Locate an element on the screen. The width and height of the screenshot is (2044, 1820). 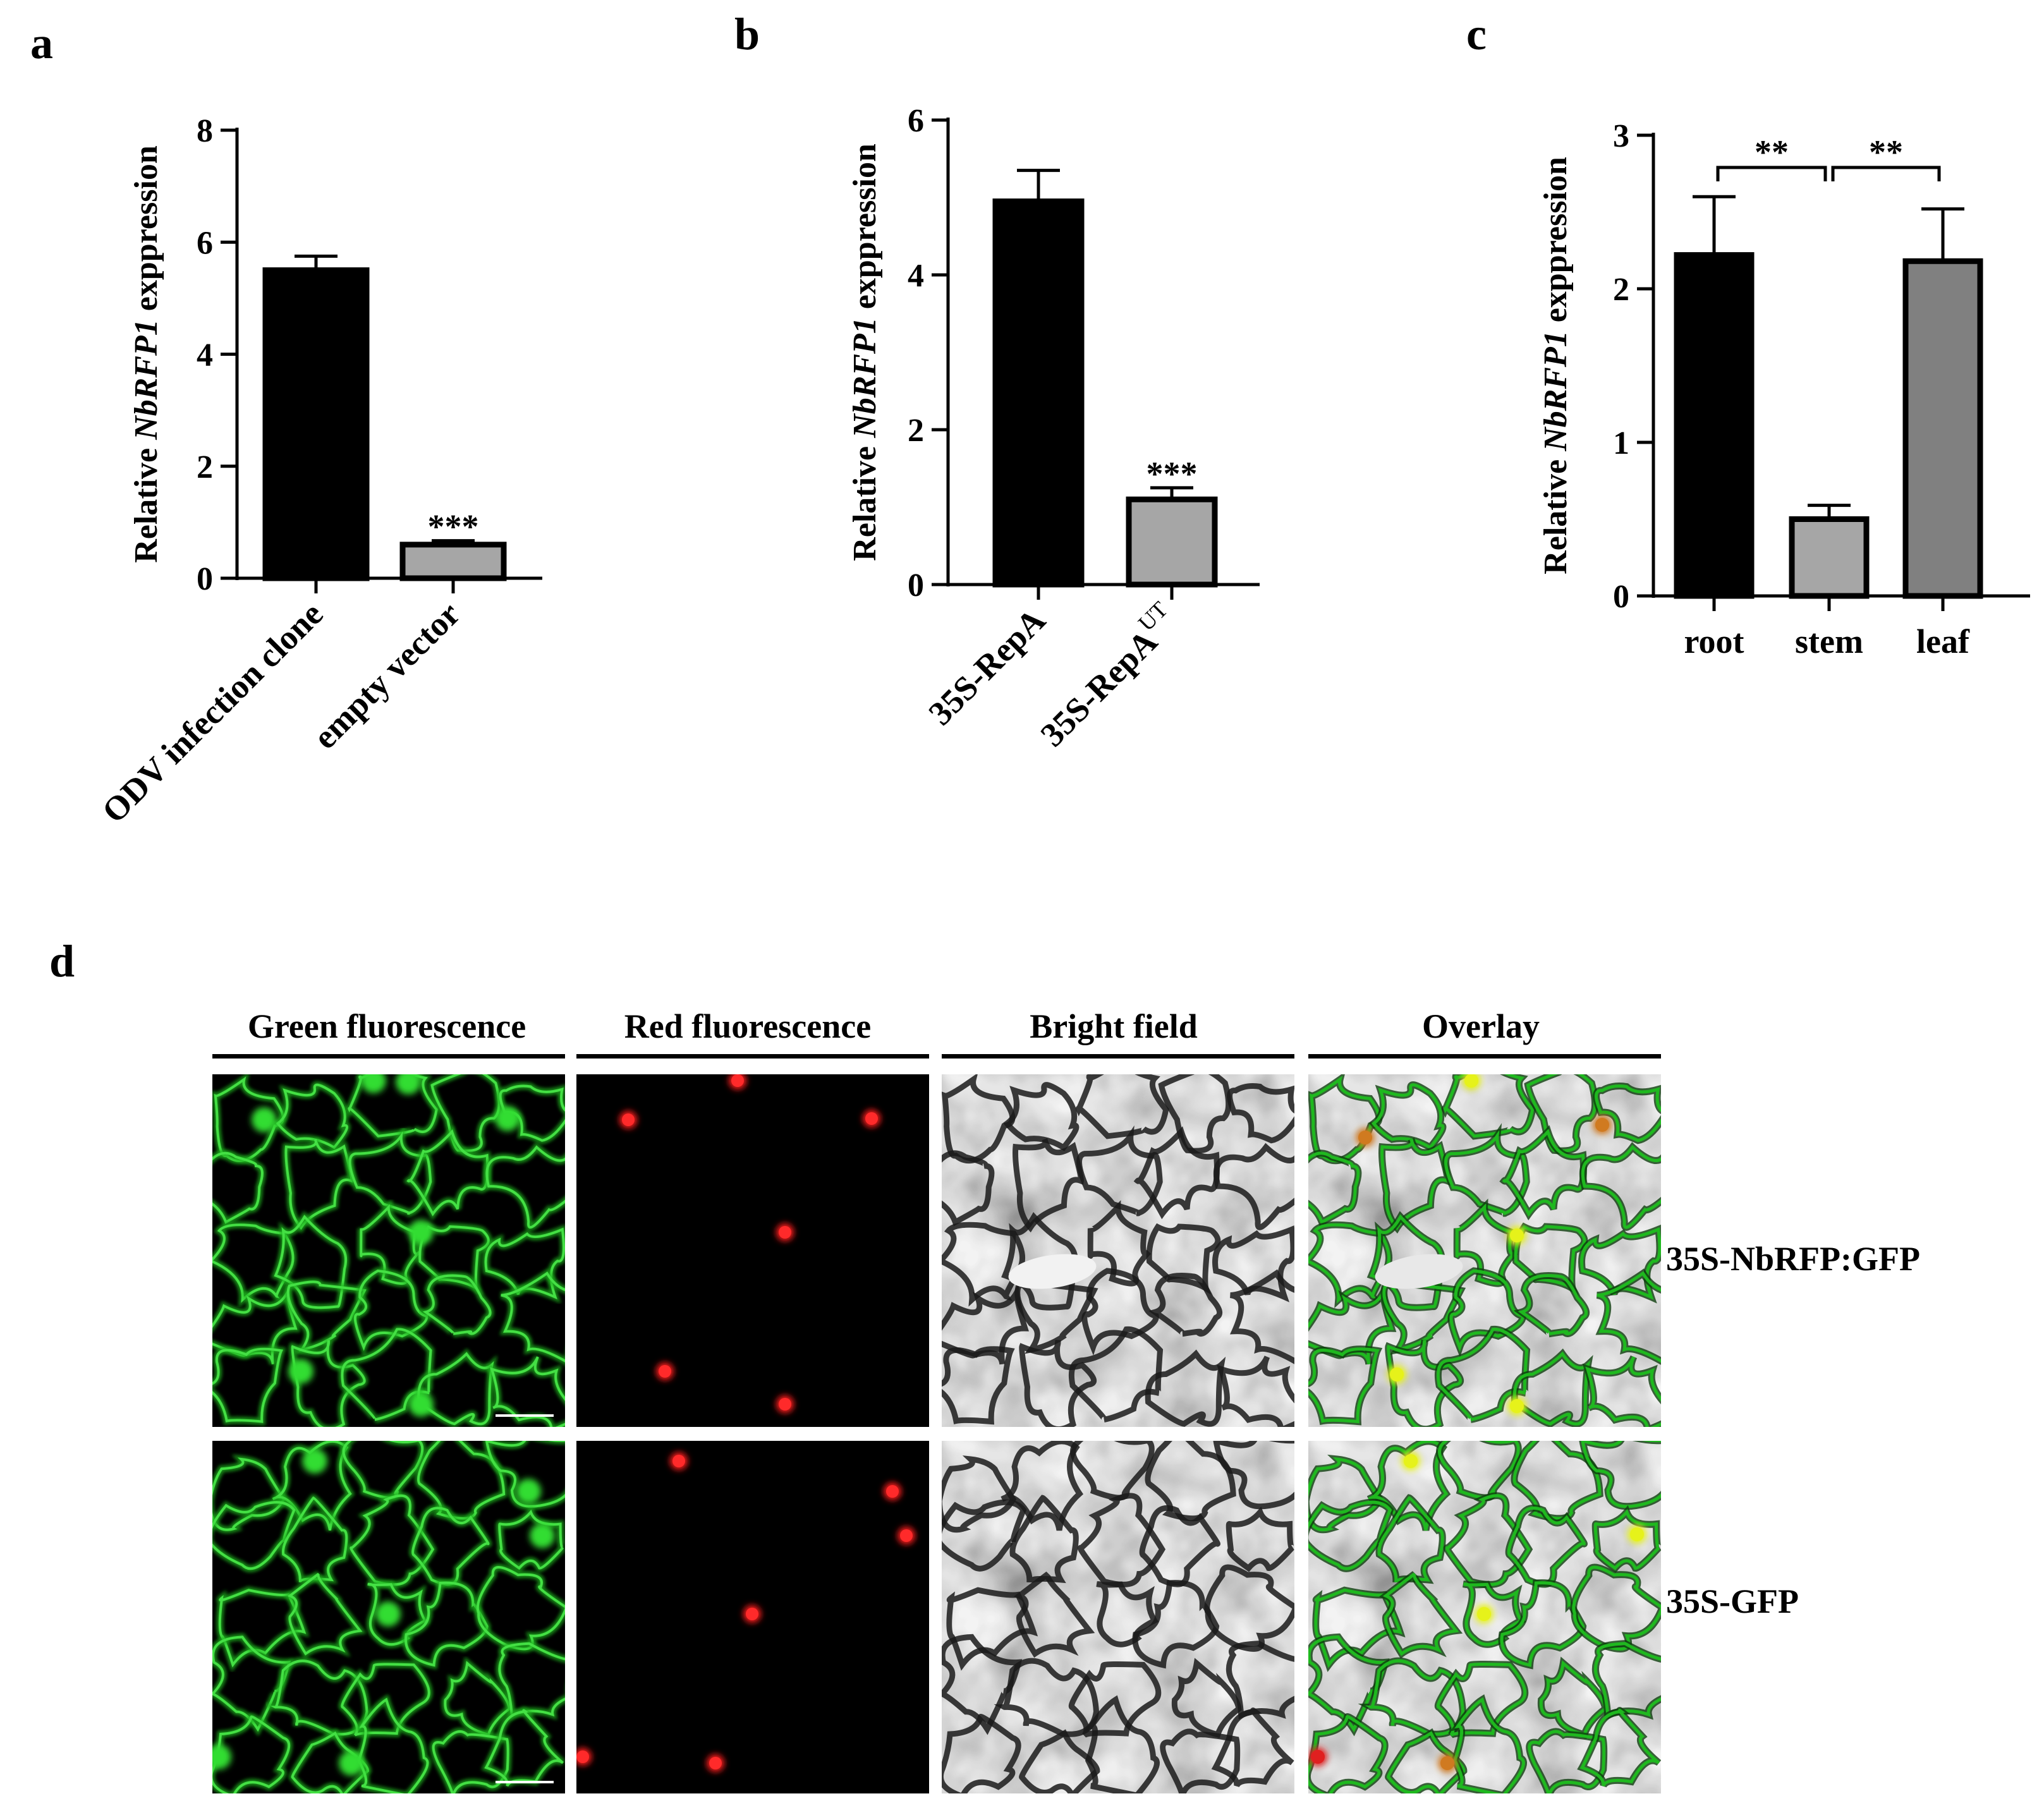
x-tick-label-text: empty vector is located at coordinates (387, 675).